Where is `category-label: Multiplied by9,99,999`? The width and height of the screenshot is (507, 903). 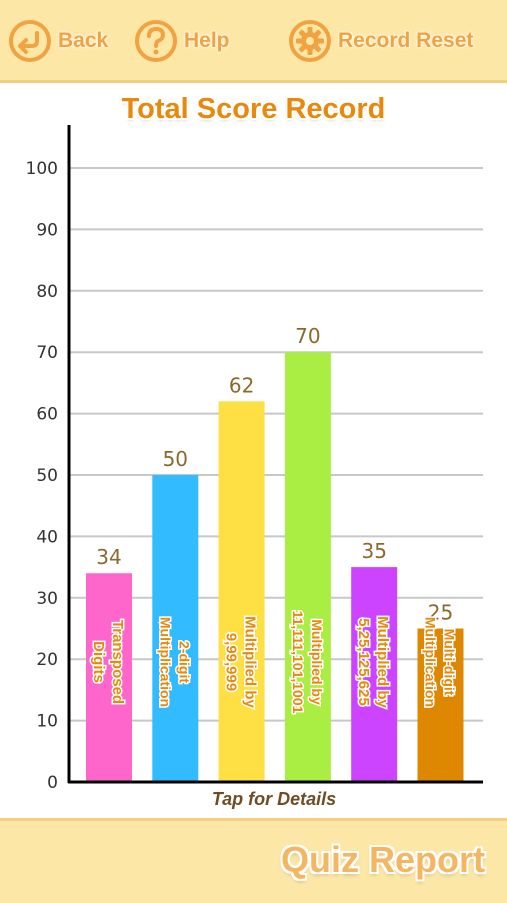 category-label: Multiplied by9,99,999 is located at coordinates (240, 662).